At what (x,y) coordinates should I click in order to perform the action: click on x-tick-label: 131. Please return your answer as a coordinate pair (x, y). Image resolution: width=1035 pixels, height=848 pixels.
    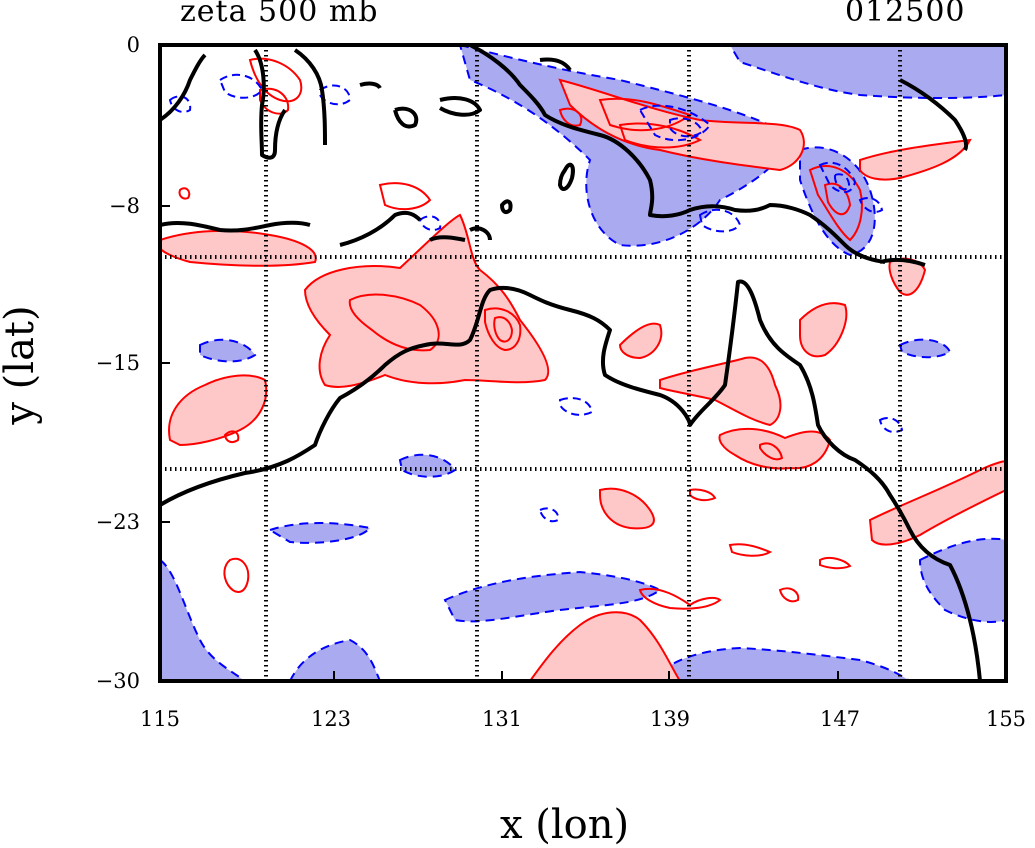
    Looking at the image, I should click on (502, 719).